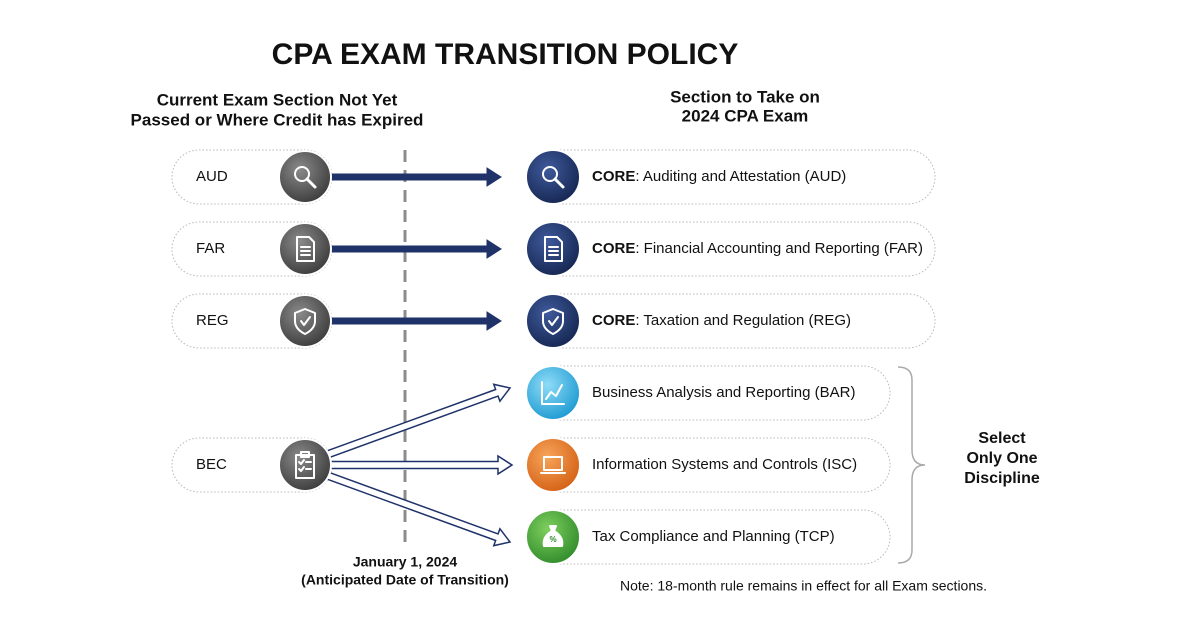 The width and height of the screenshot is (1200, 628). I want to click on new-section-label: CORE: Auditing and Attestation (AUD), so click(719, 176).